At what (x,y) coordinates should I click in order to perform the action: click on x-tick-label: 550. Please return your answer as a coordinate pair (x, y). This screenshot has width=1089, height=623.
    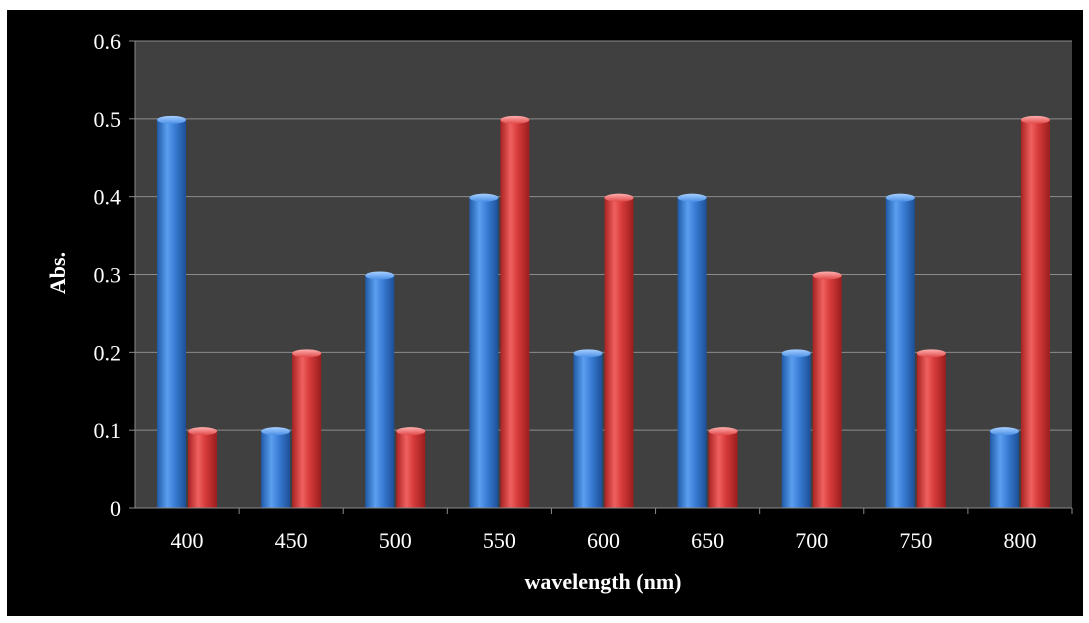
    Looking at the image, I should click on (499, 540).